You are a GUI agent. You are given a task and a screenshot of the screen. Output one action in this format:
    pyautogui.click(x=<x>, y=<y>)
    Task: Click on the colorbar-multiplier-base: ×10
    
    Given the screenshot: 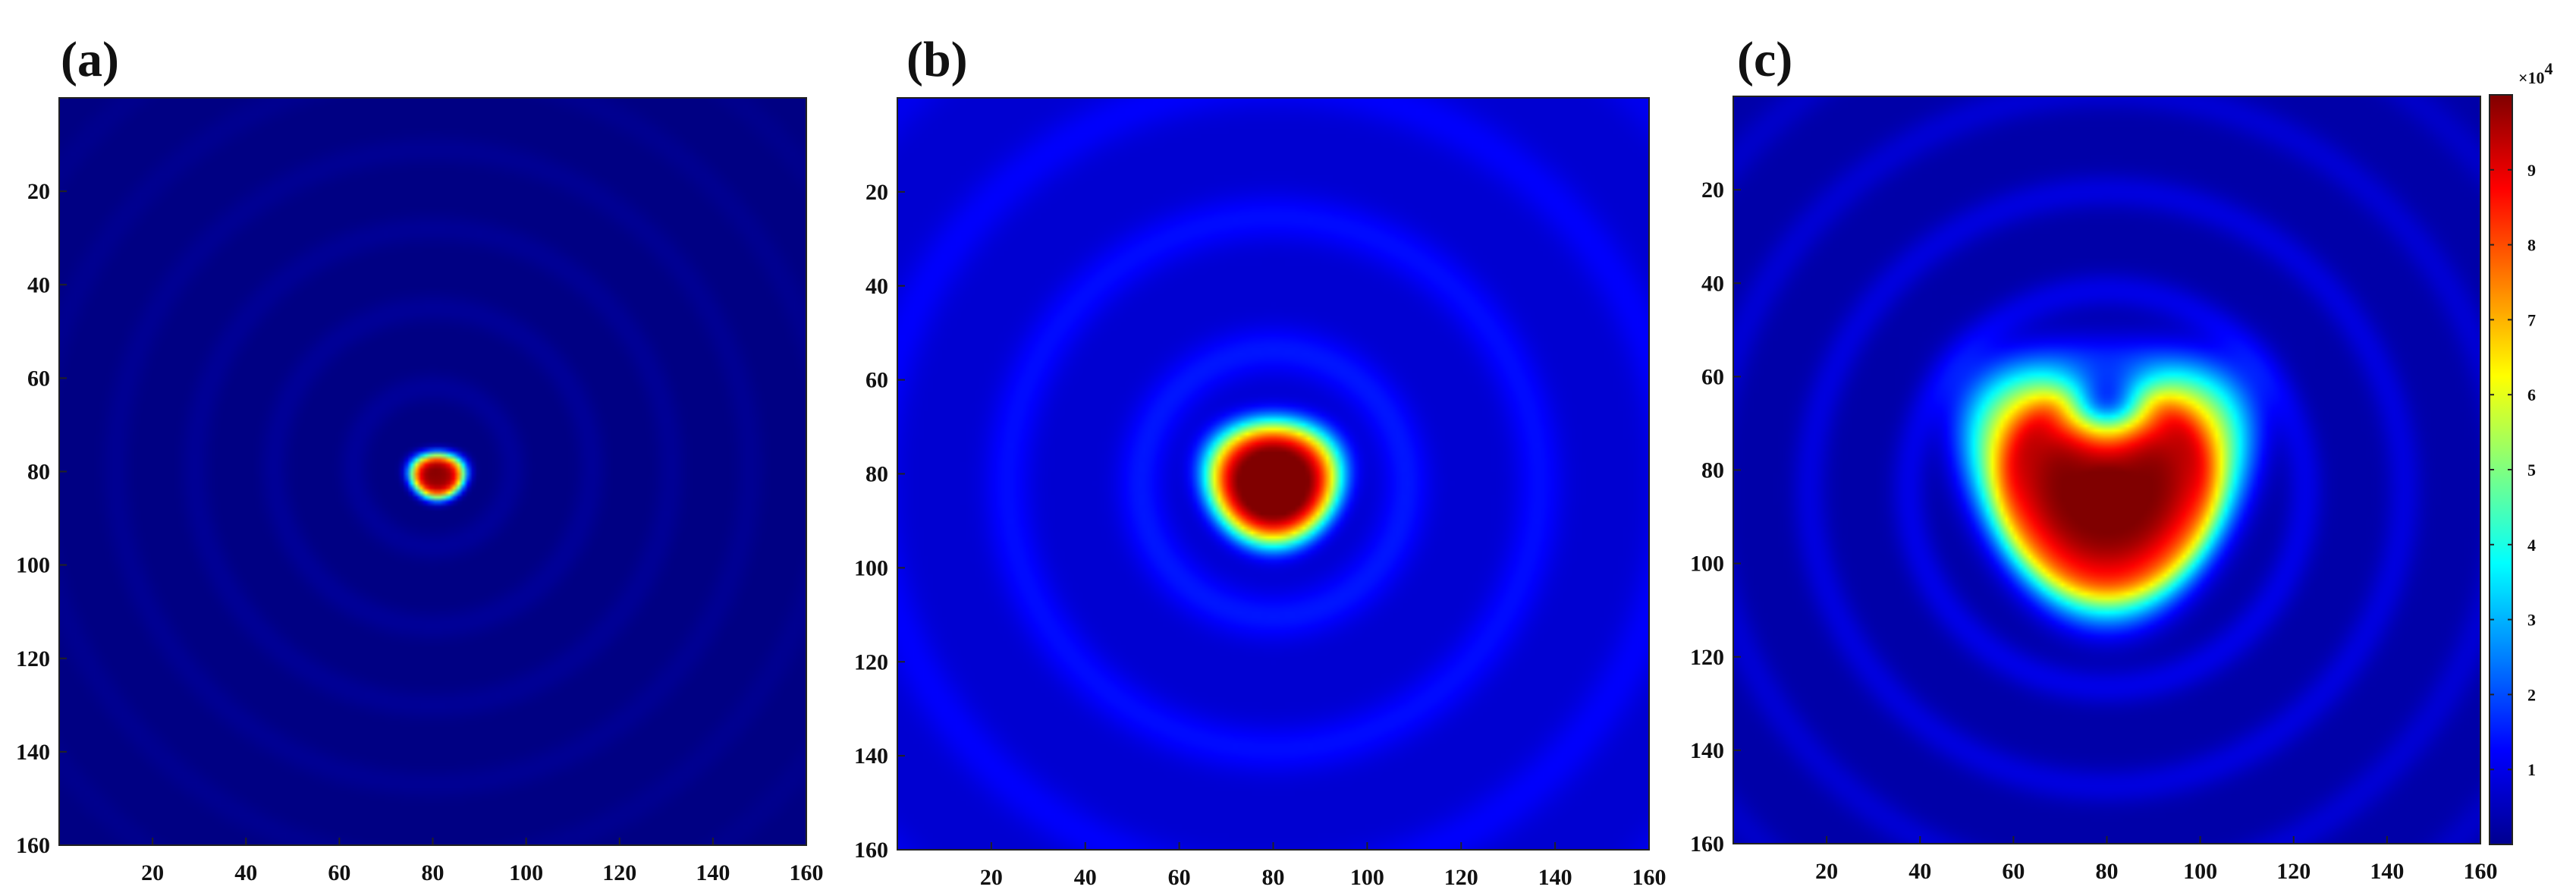 What is the action you would take?
    pyautogui.click(x=2531, y=77)
    